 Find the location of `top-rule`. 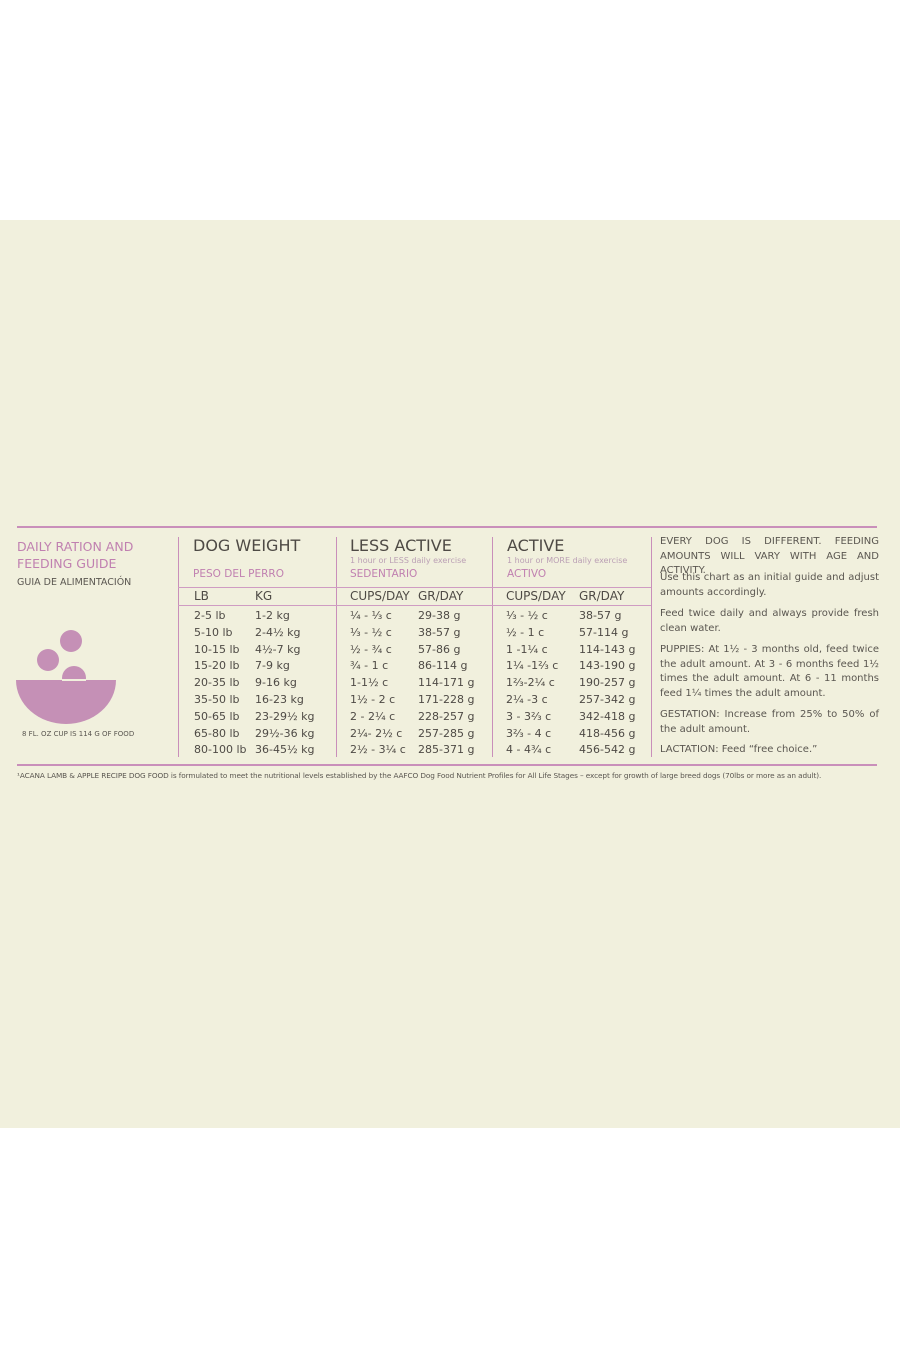

top-rule is located at coordinates (447, 527).